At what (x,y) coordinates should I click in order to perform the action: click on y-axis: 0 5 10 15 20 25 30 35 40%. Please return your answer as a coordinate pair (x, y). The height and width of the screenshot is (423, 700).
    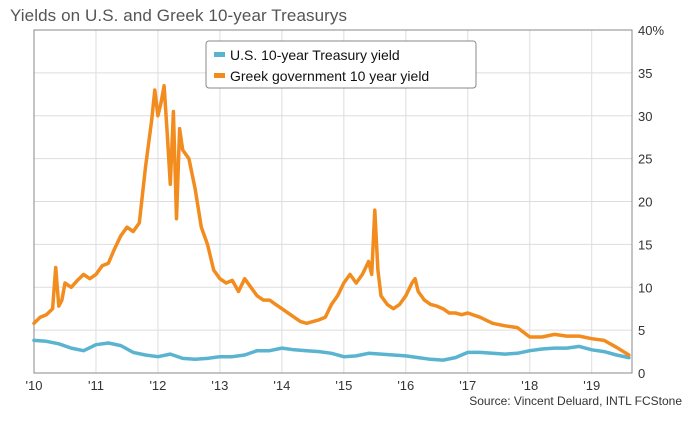
    Looking at the image, I should click on (651, 202).